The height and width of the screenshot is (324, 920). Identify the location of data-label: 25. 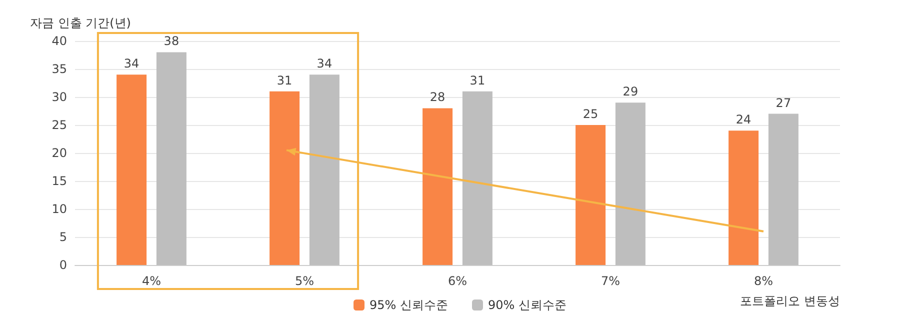
(590, 114).